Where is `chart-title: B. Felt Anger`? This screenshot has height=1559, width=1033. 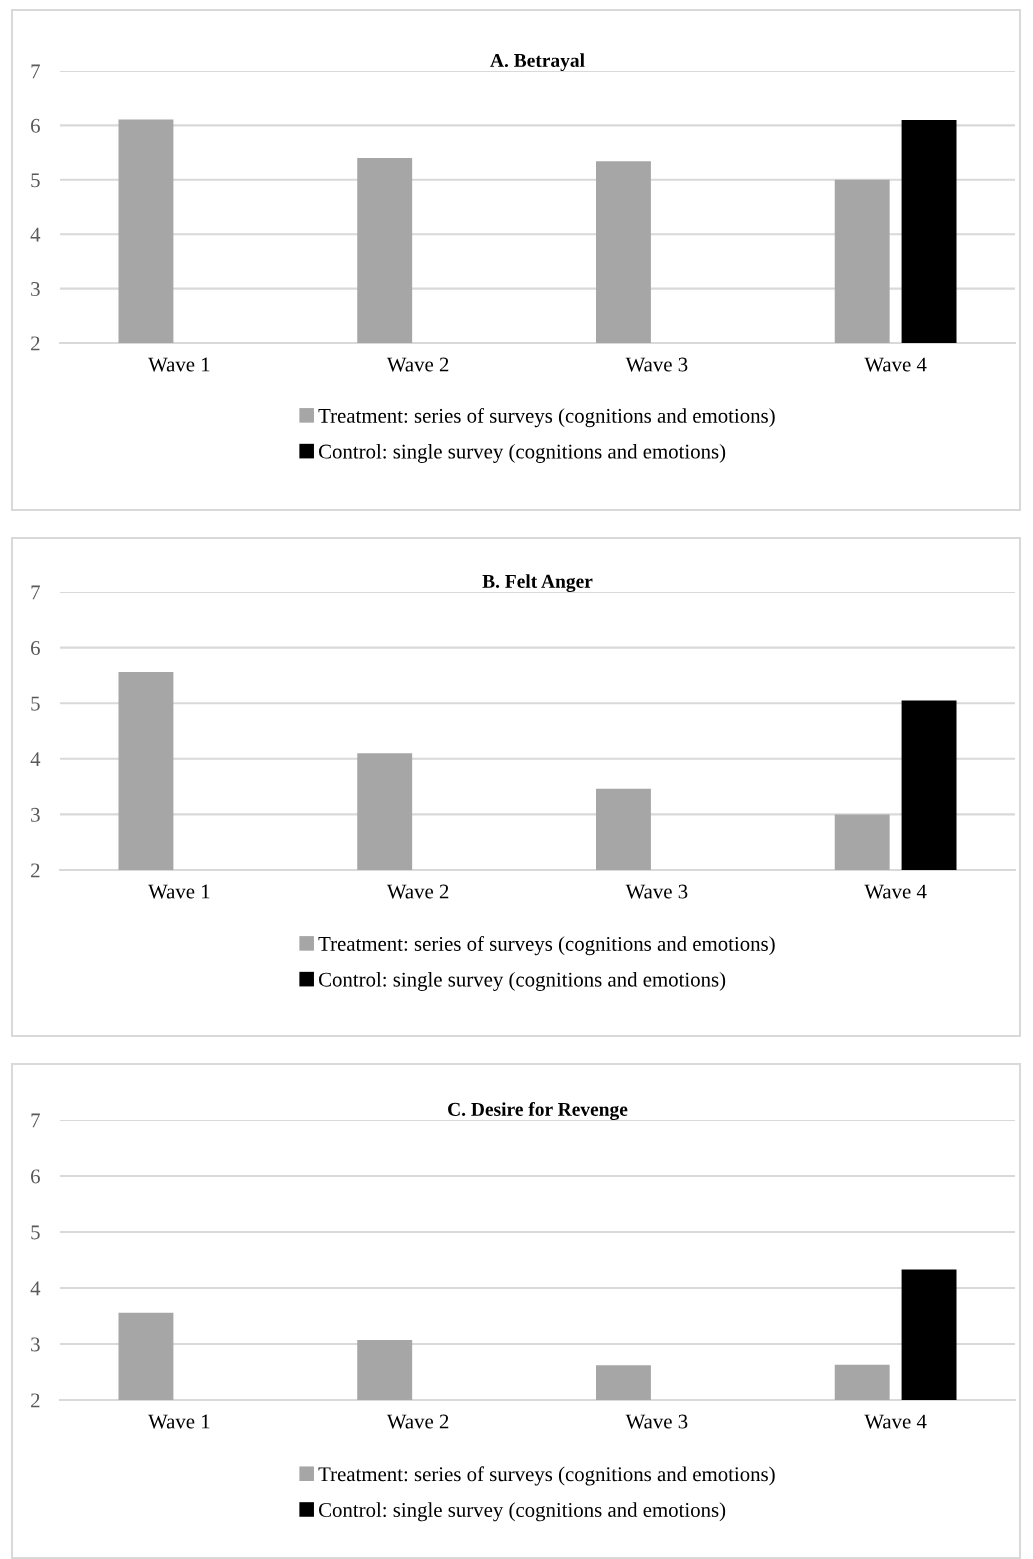
chart-title: B. Felt Anger is located at coordinates (537, 583).